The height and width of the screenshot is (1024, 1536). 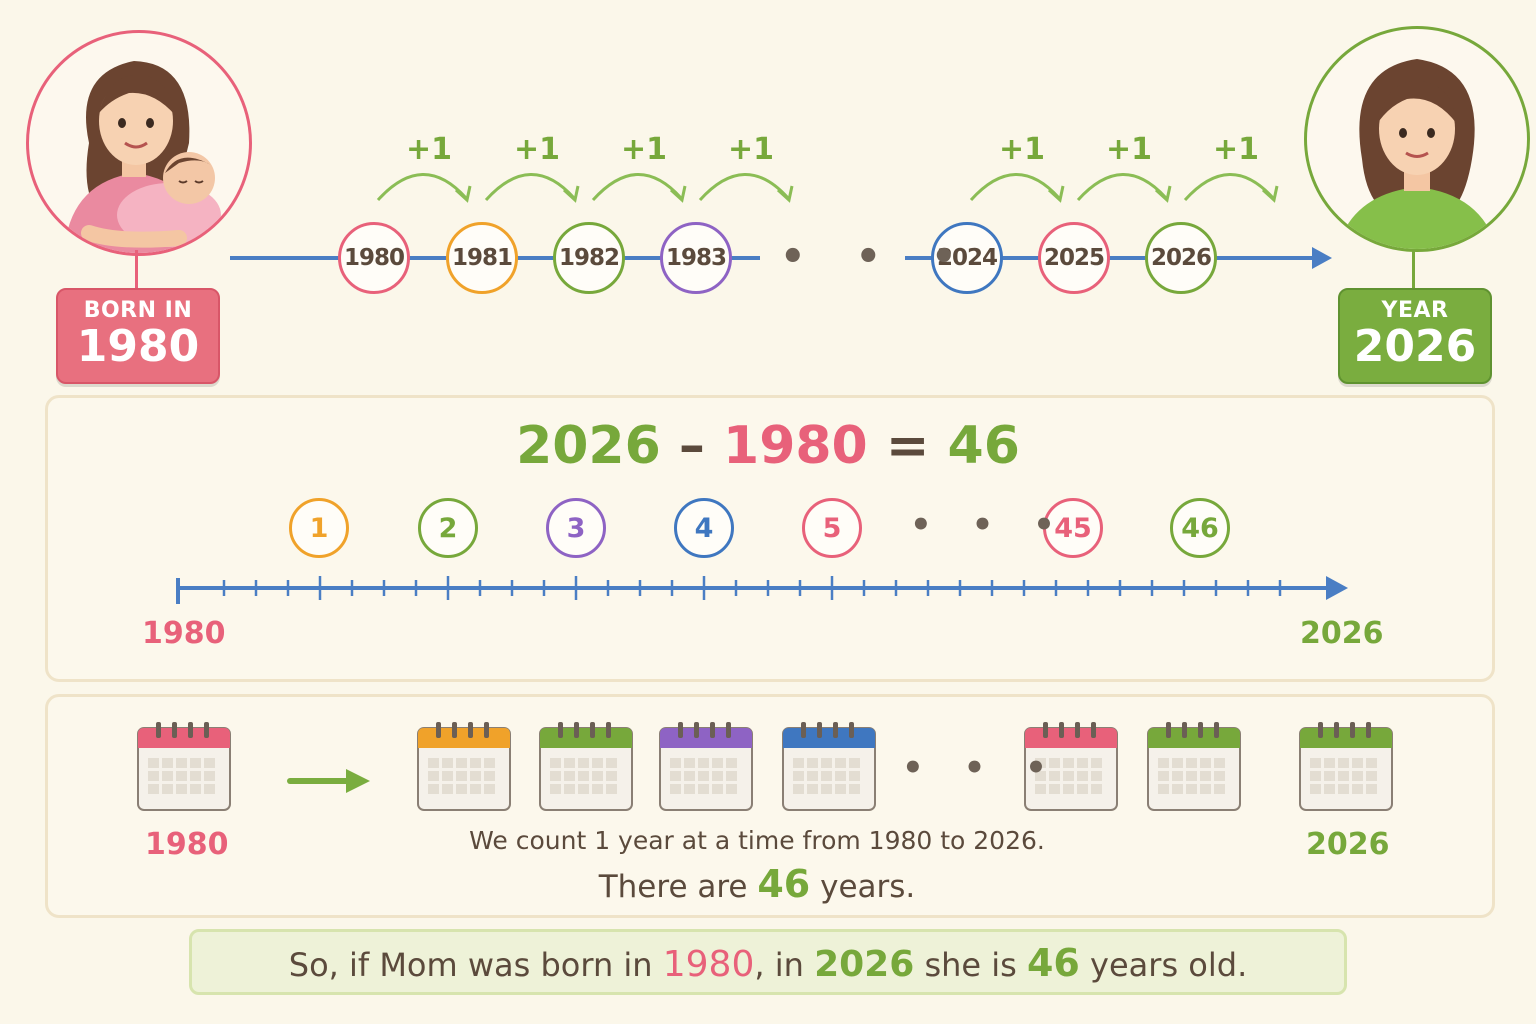 What do you see at coordinates (184, 633) in the screenshot?
I see `count-start-label: 1980` at bounding box center [184, 633].